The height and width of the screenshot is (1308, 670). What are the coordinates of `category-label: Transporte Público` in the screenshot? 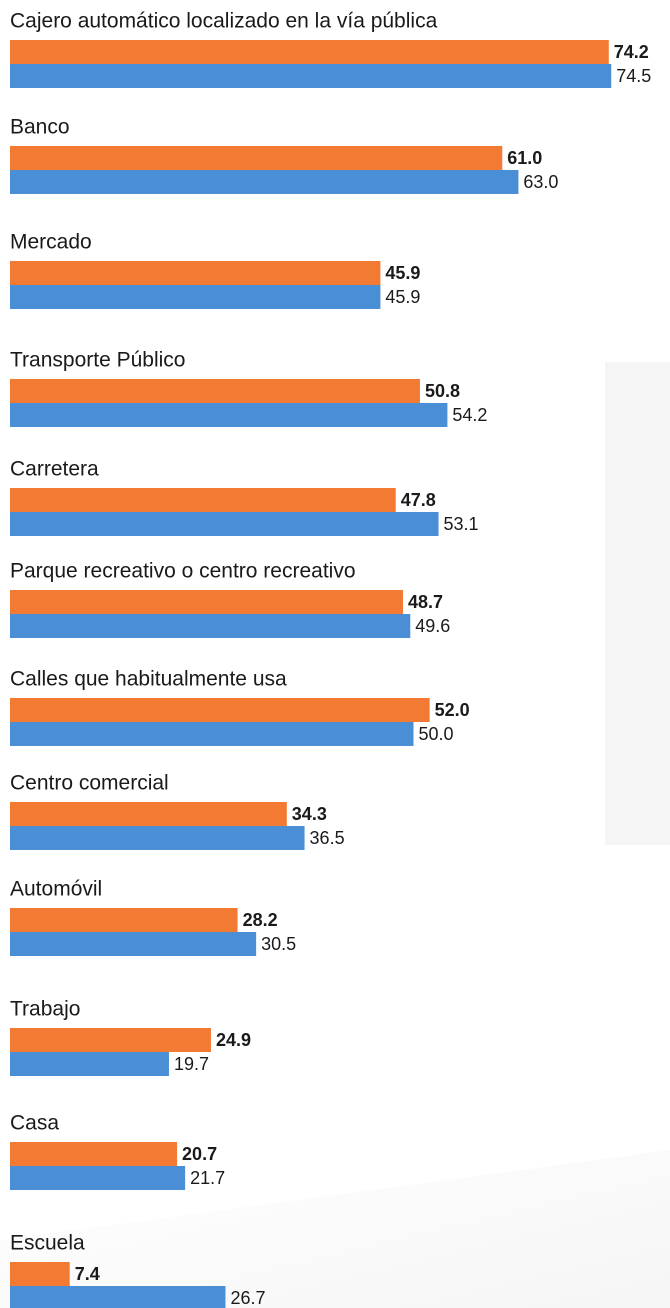 It's located at (97, 360).